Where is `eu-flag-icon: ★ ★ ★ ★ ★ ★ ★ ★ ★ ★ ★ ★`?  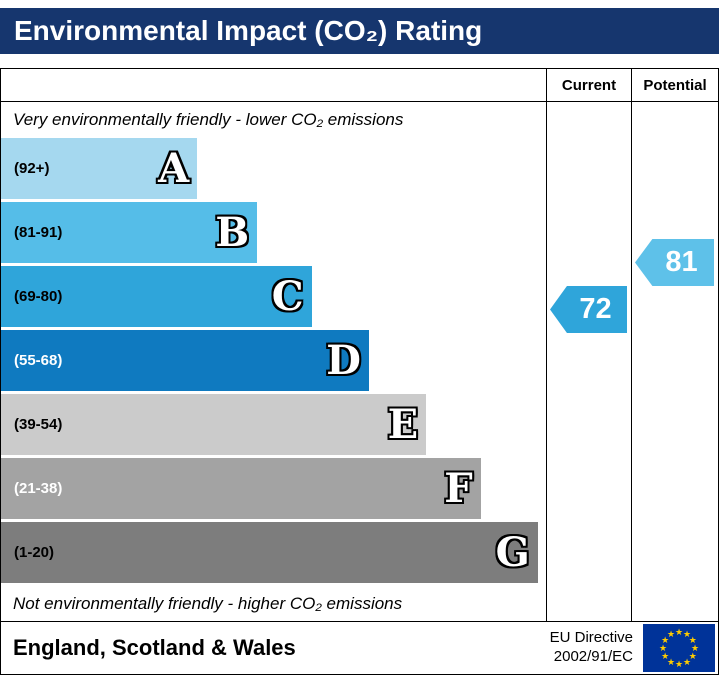
eu-flag-icon: ★ ★ ★ ★ ★ ★ ★ ★ ★ ★ ★ ★ is located at coordinates (679, 648).